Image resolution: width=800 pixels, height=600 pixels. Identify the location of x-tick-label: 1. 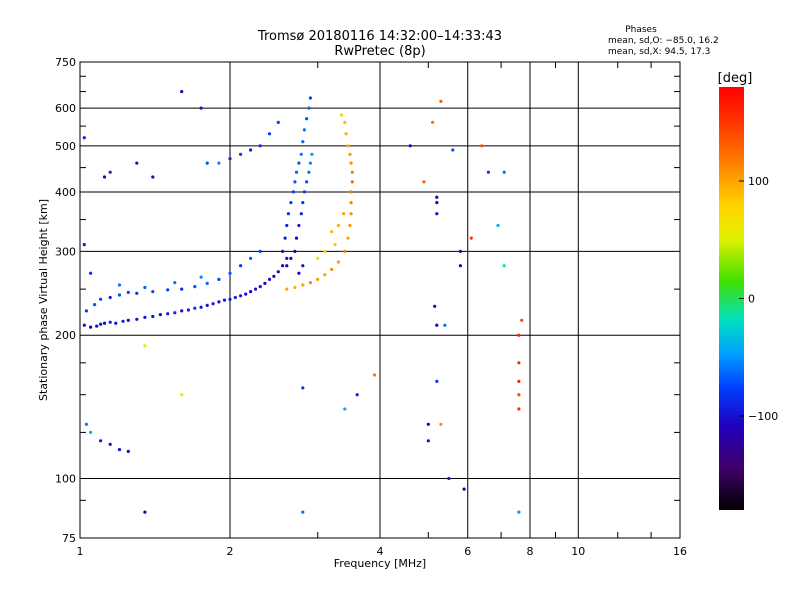
(80, 551).